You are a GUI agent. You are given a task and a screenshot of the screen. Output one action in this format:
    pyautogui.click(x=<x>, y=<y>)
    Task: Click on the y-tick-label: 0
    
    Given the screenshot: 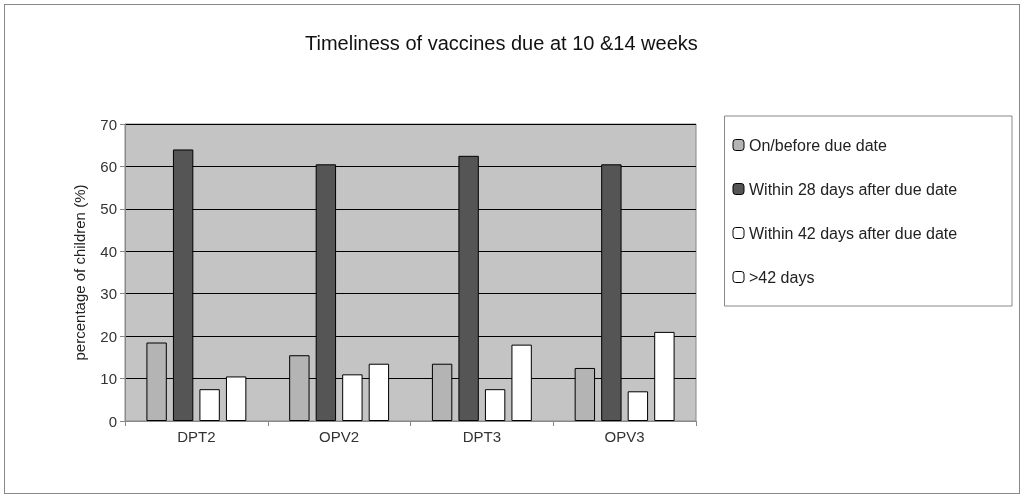 What is the action you would take?
    pyautogui.click(x=112, y=421)
    